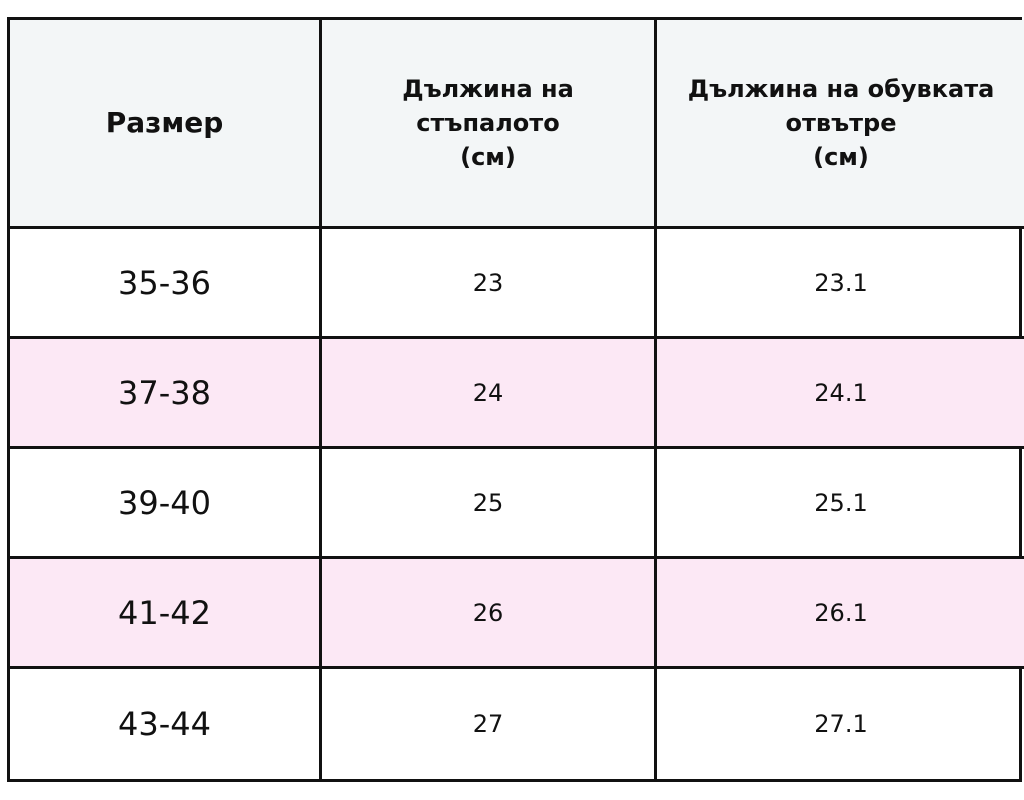  I want to click on value-cell: 24.1, so click(840, 394).